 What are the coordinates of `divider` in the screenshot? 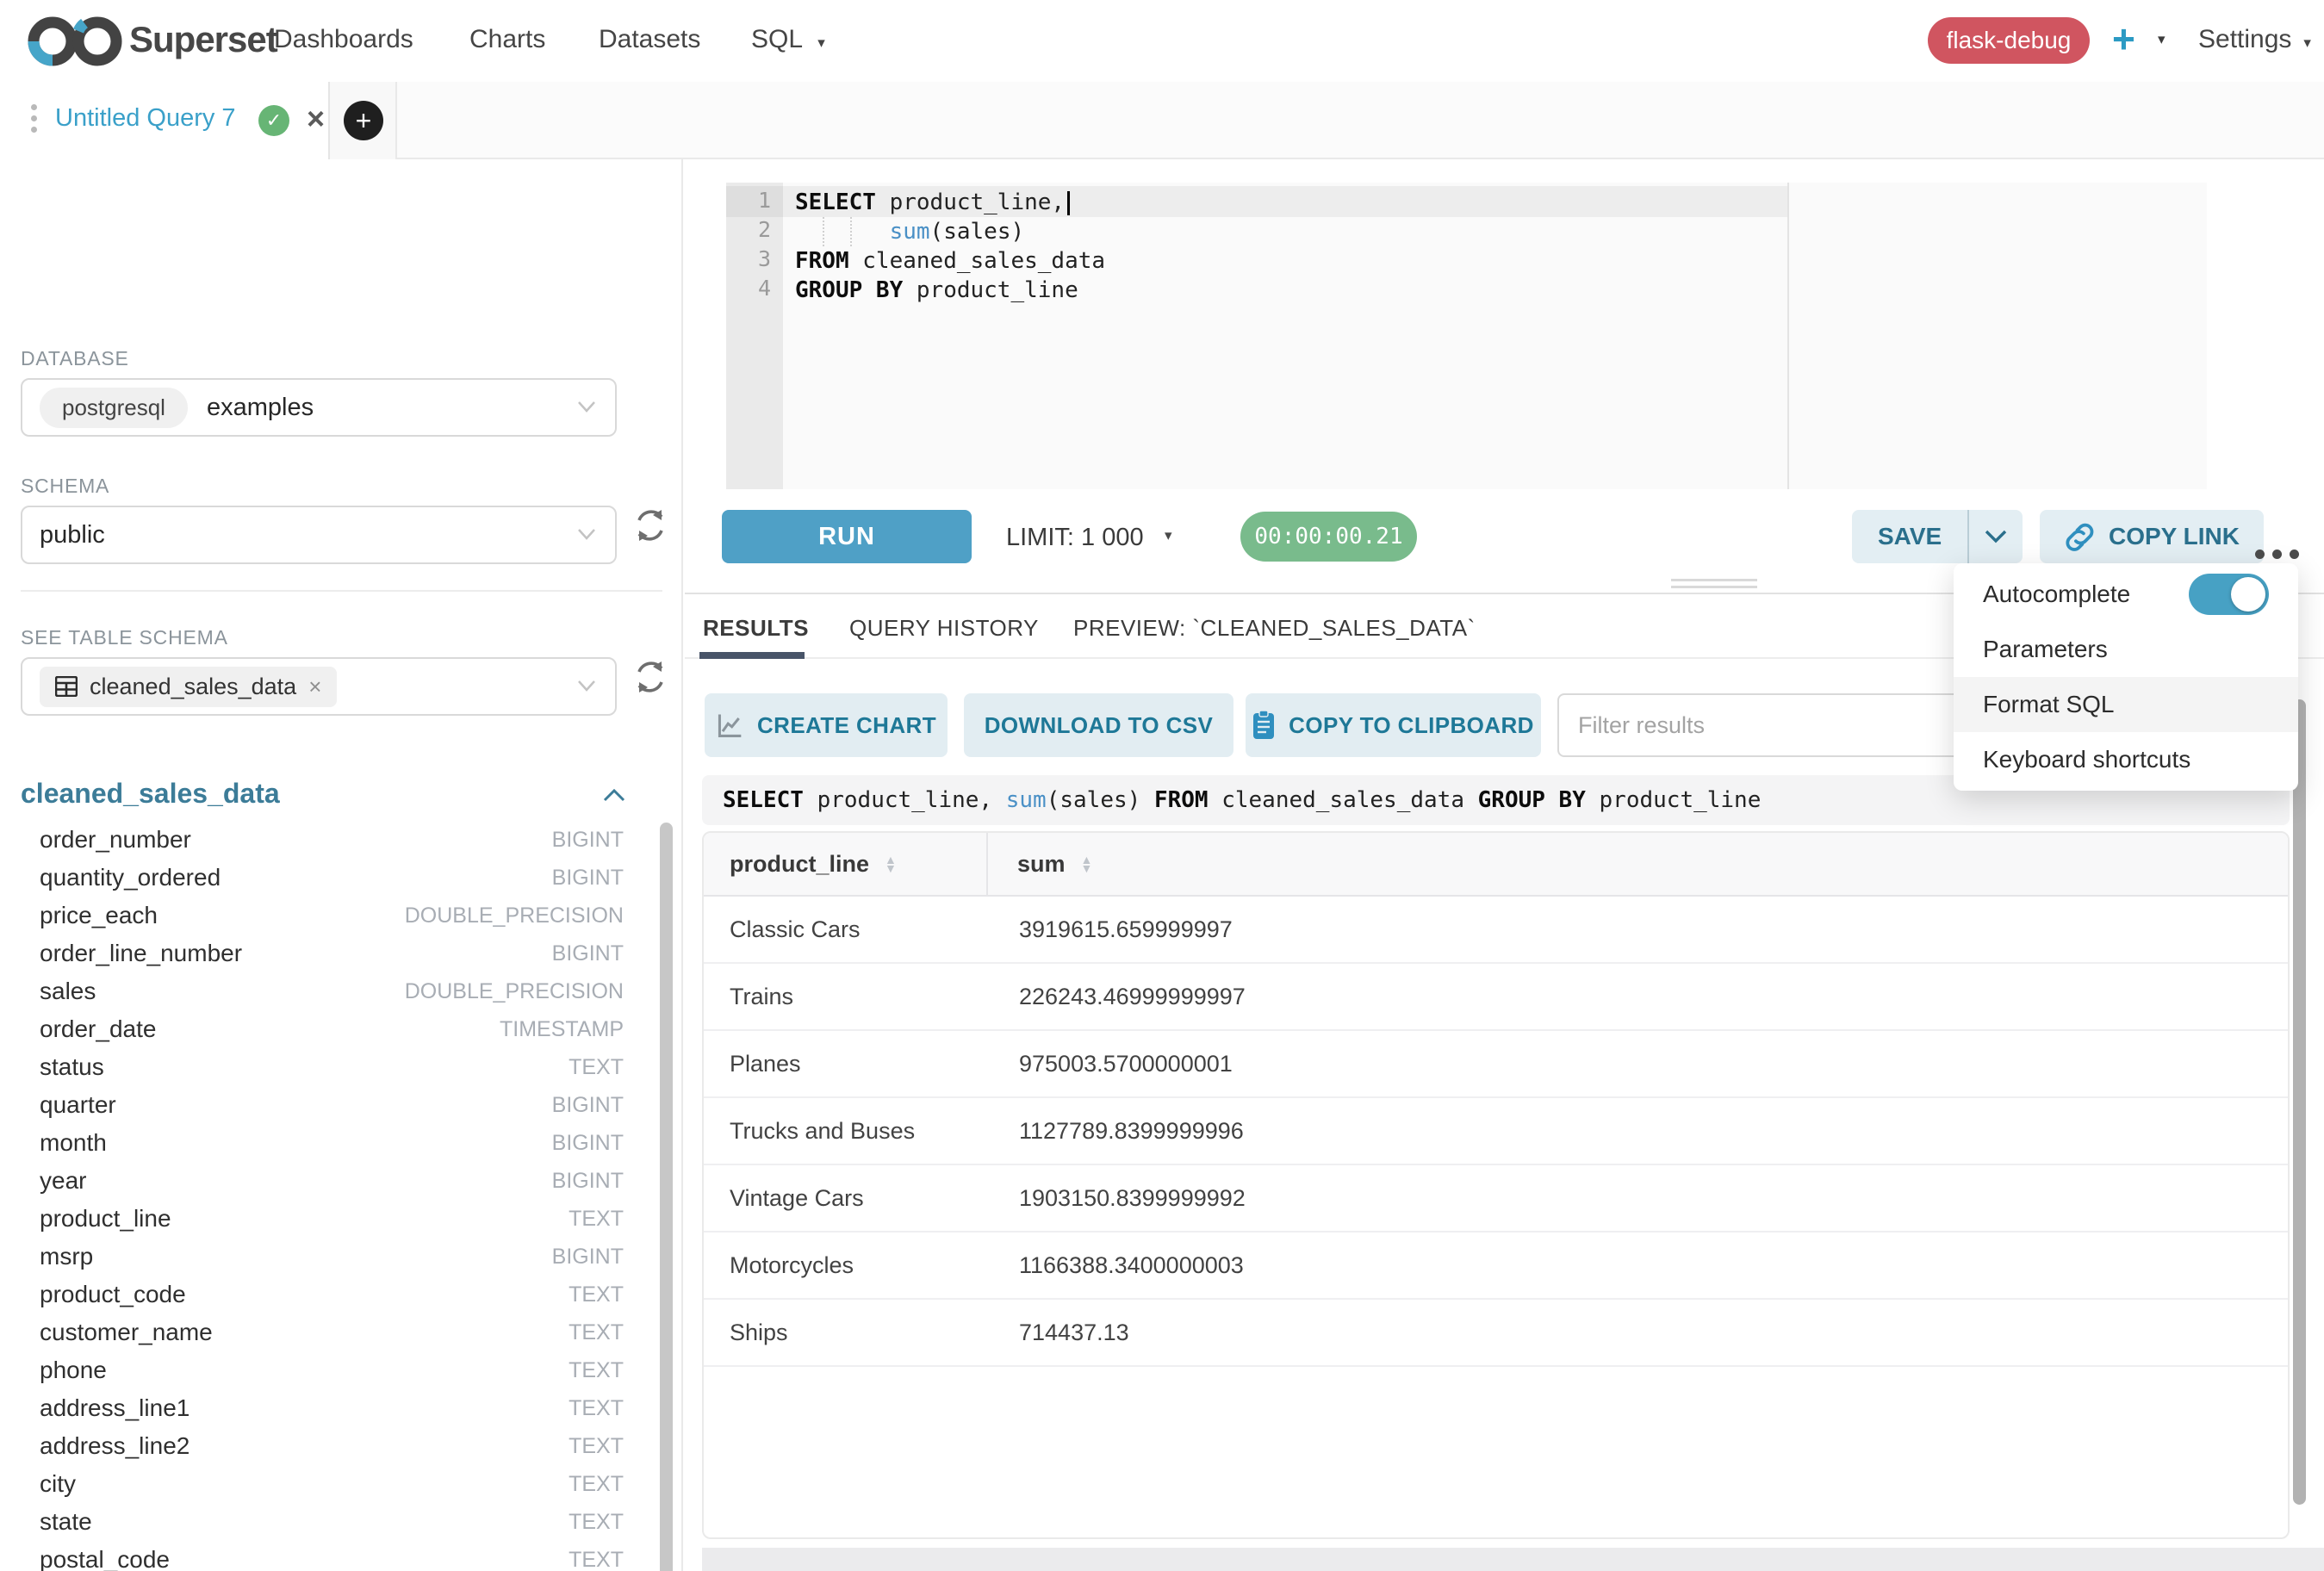 It's located at (1968, 537).